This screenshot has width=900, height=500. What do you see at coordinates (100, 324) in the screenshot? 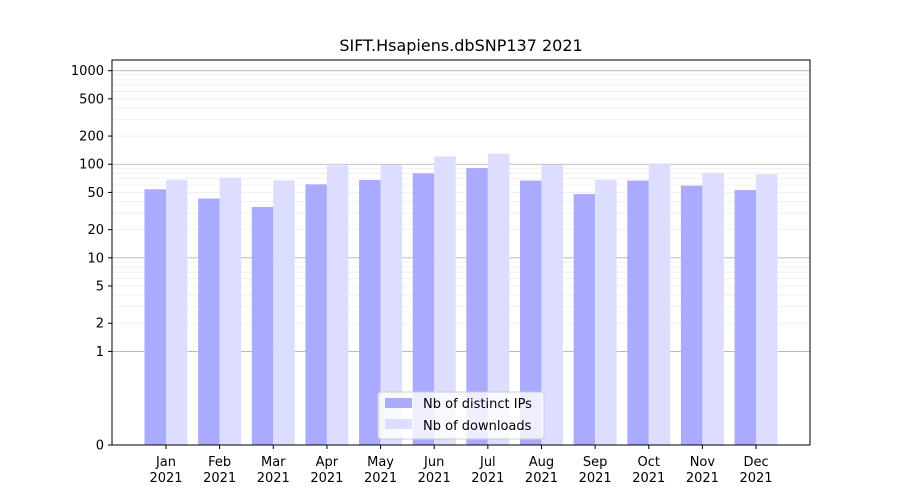
I see `y-tick-label: 2` at bounding box center [100, 324].